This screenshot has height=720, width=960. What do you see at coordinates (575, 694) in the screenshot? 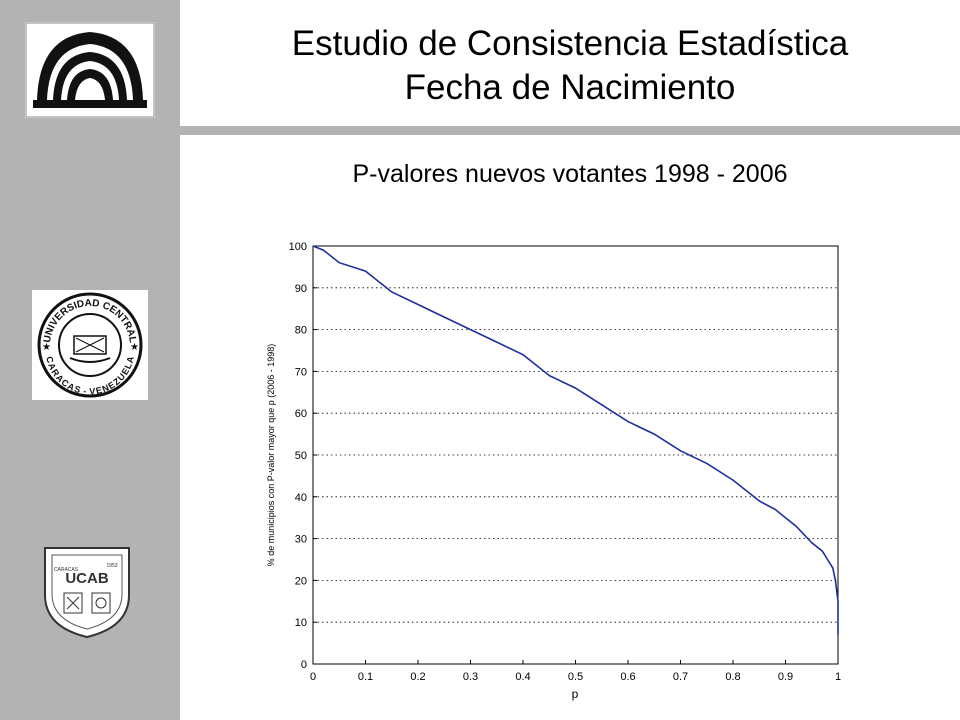
I see `x-axis-label: p` at bounding box center [575, 694].